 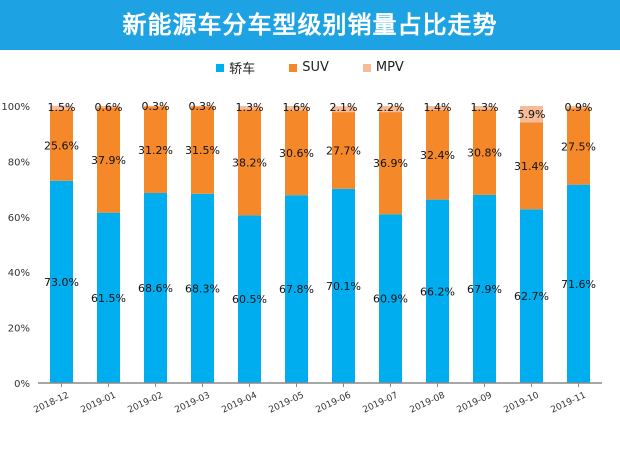 I want to click on bar-轿车-2019-08, so click(x=437, y=291).